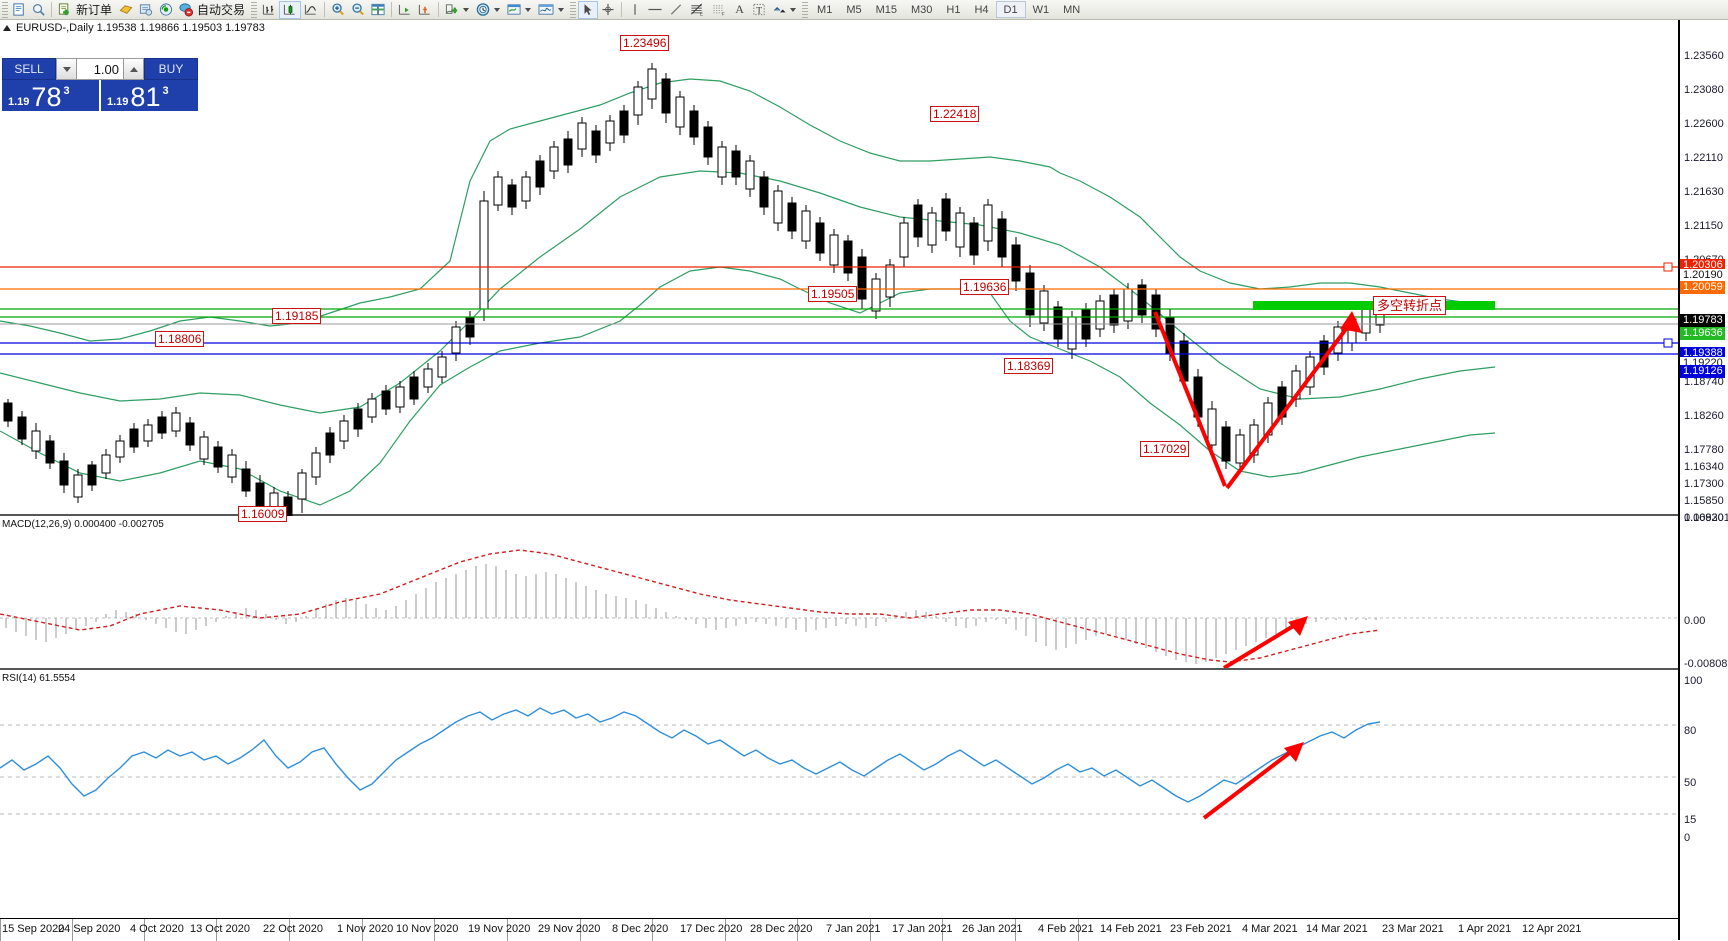  I want to click on trend-arrow-group, so click(1253, 400).